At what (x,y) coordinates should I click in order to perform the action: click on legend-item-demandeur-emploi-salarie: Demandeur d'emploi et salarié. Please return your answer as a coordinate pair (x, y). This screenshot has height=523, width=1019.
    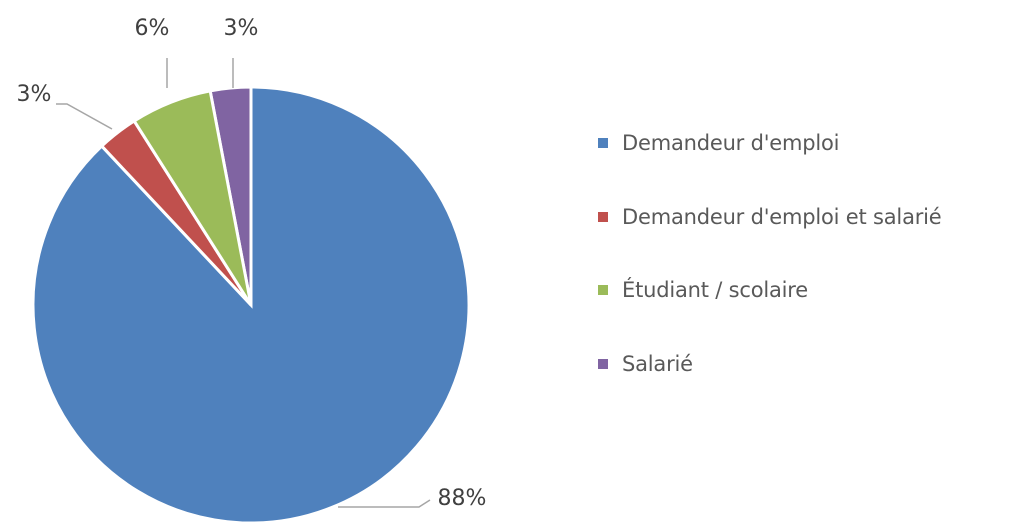
    Looking at the image, I should click on (805, 217).